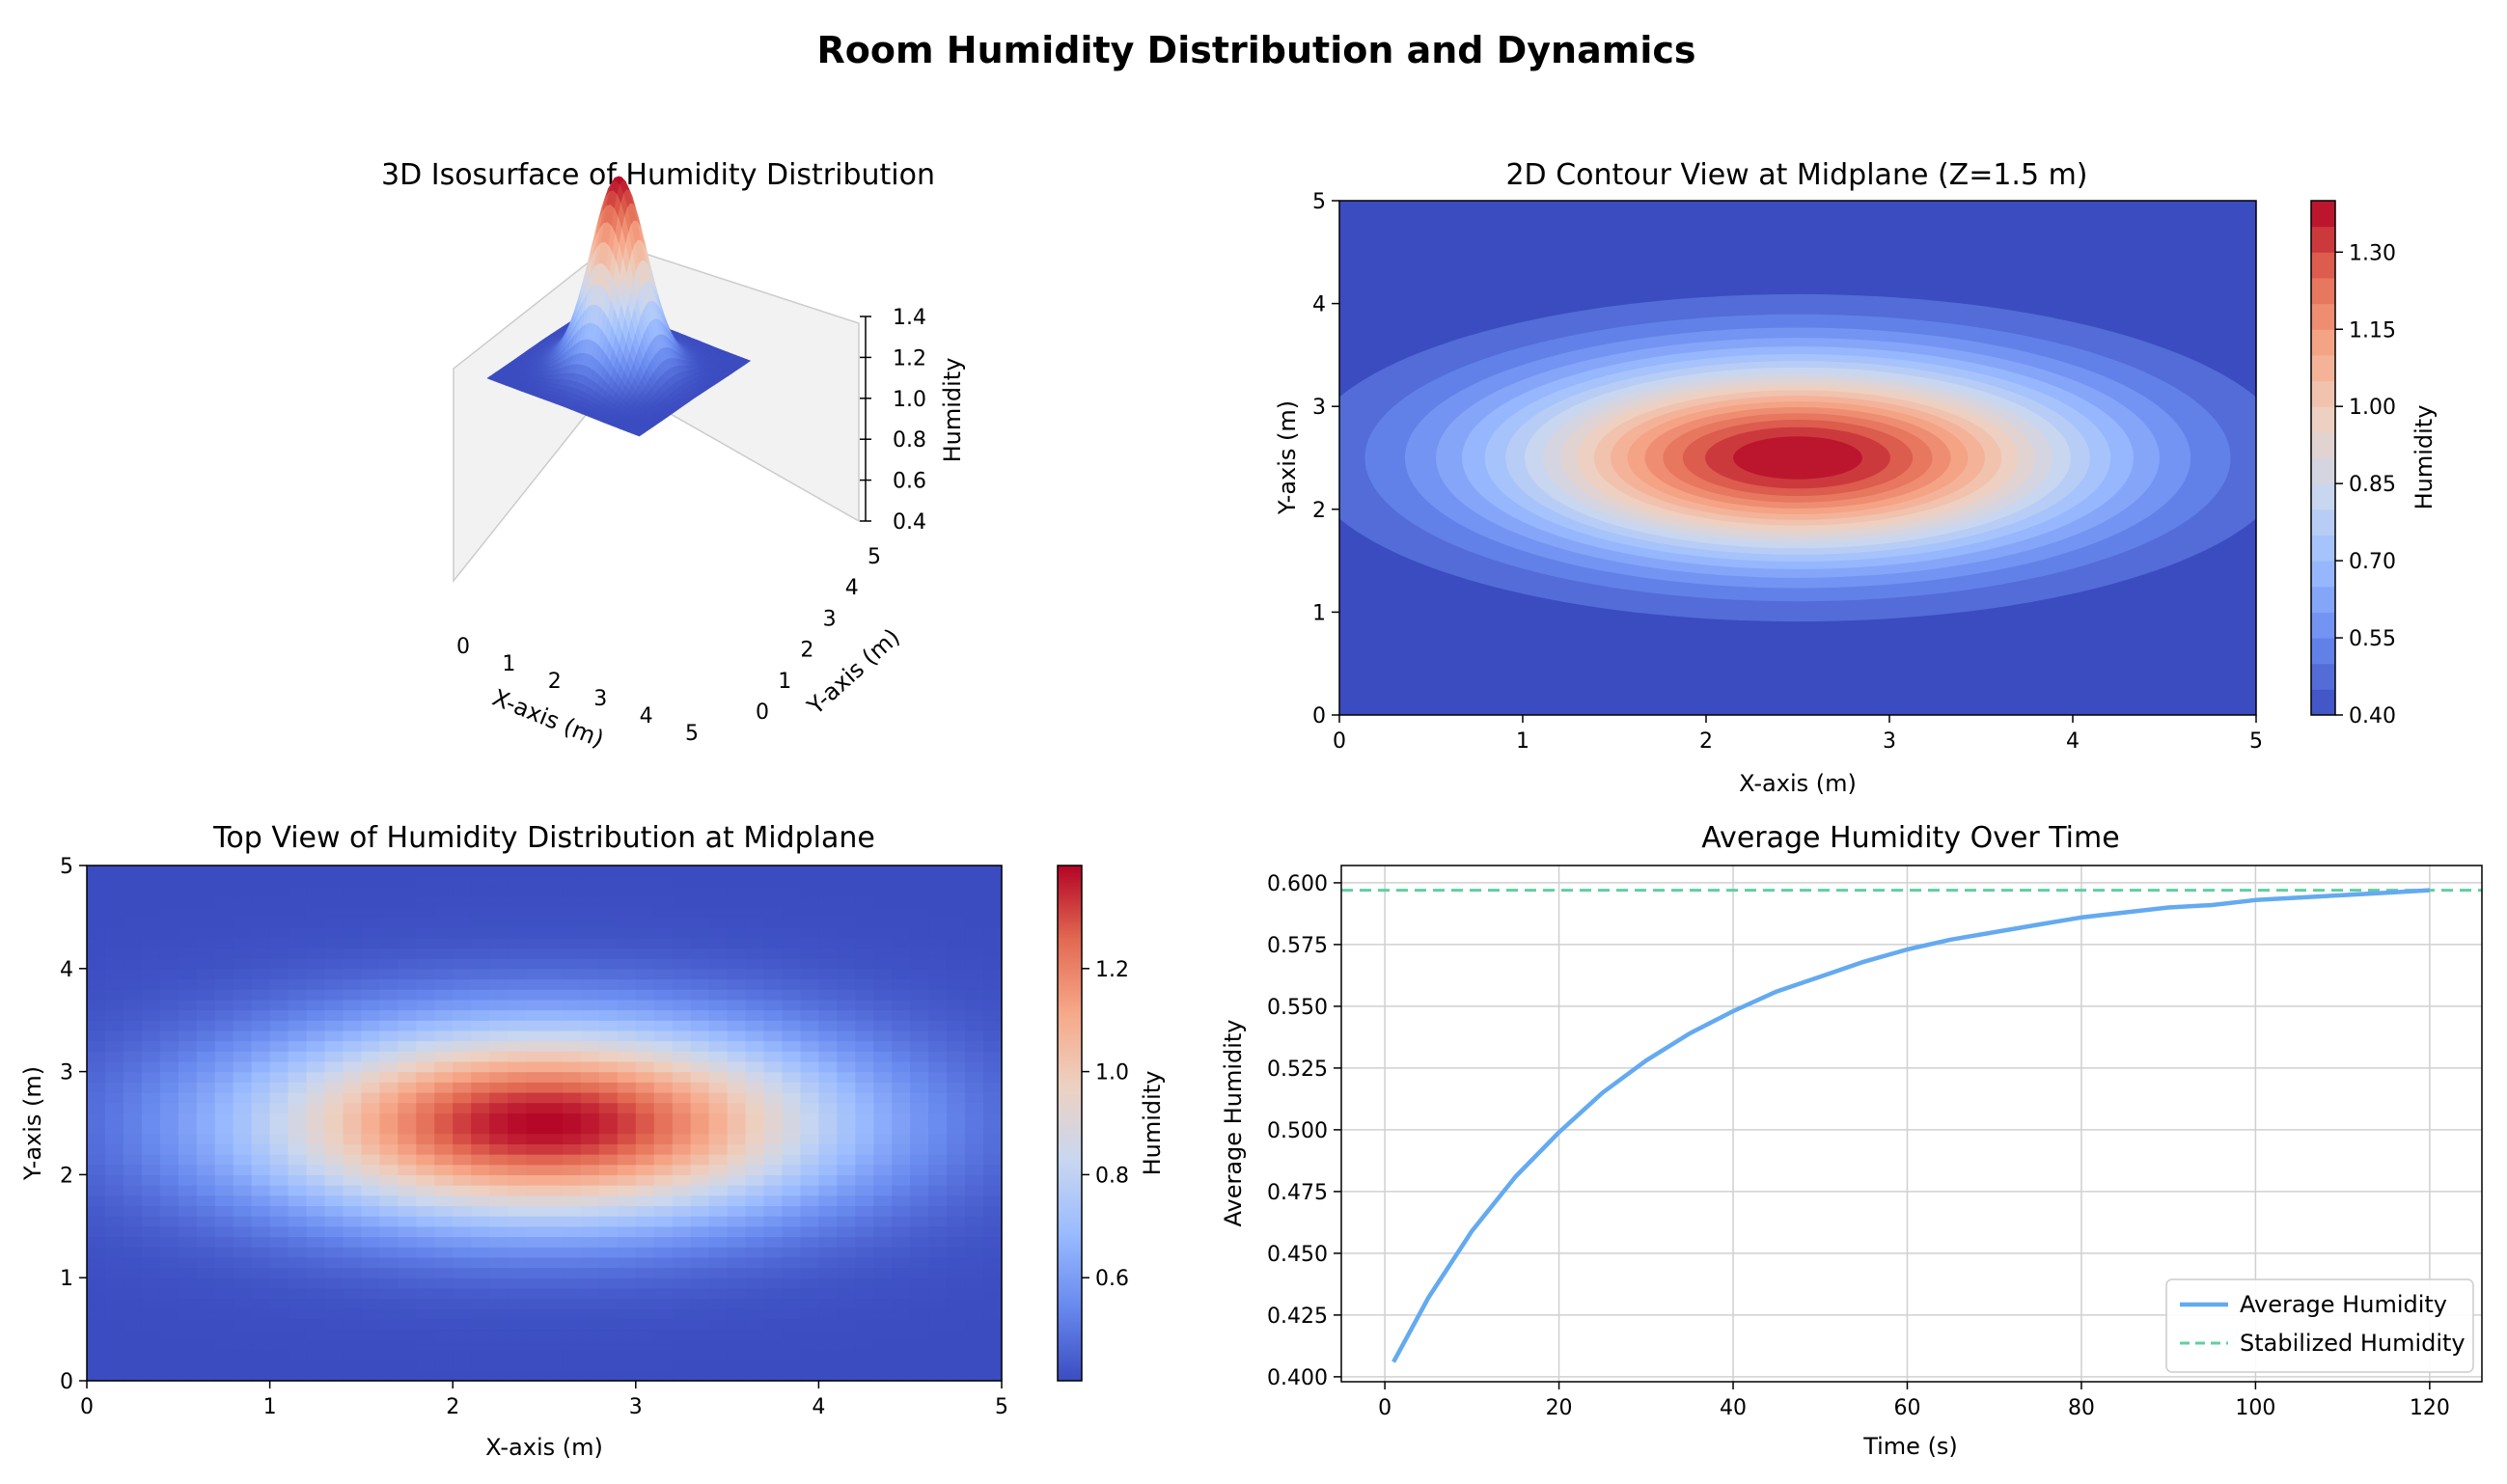 Image resolution: width=2507 pixels, height=1484 pixels. Describe the element at coordinates (1319, 408) in the screenshot. I see `contour-y-tick-label: 3` at that location.